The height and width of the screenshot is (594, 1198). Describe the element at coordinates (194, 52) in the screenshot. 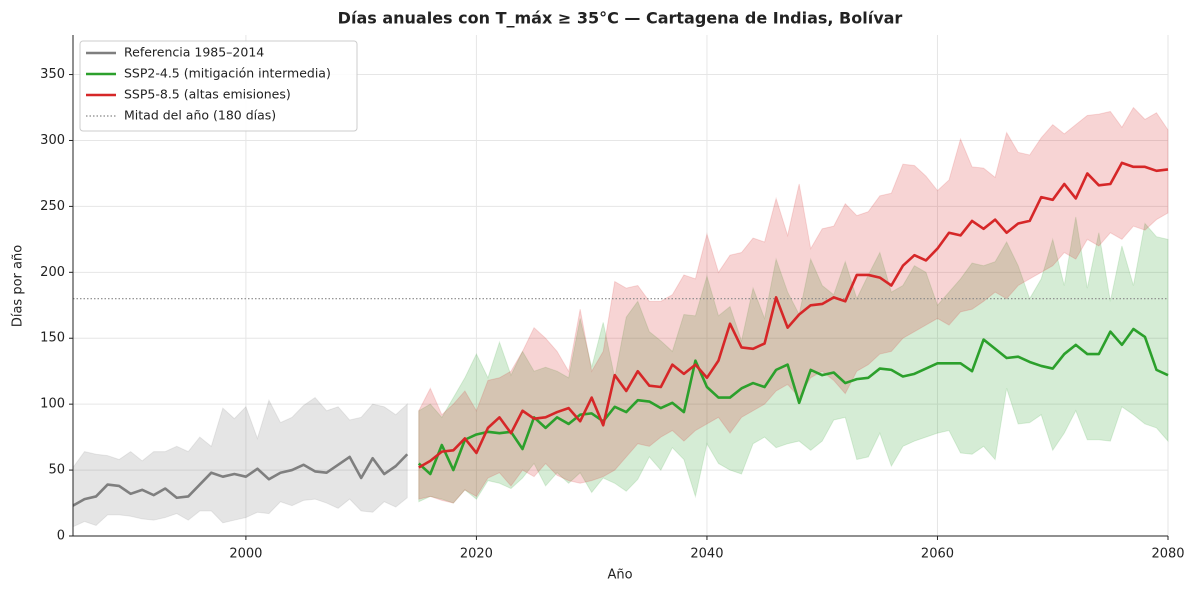

I see `legend-label: Referencia 1985–2014` at that location.